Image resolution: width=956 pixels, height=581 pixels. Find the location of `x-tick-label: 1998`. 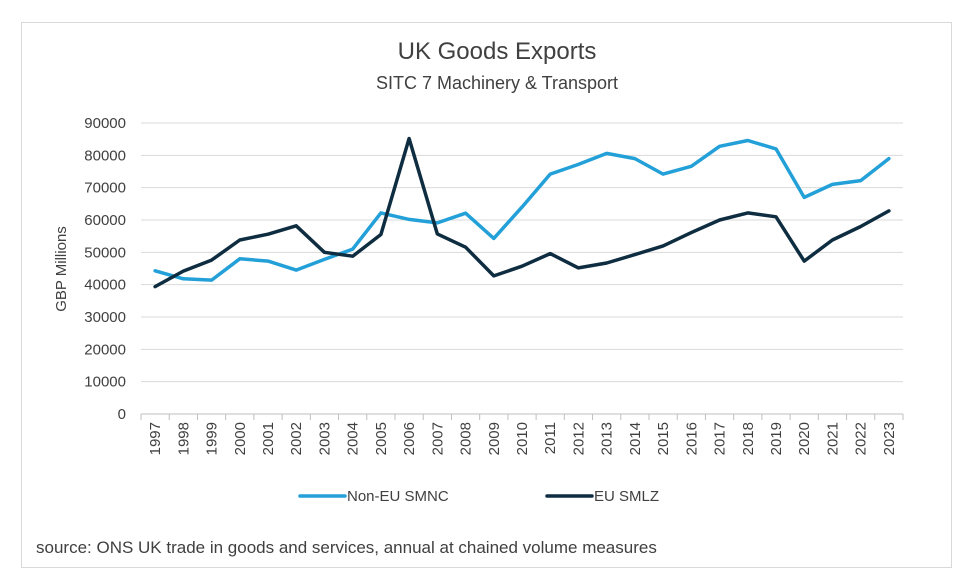

x-tick-label: 1998 is located at coordinates (183, 438).